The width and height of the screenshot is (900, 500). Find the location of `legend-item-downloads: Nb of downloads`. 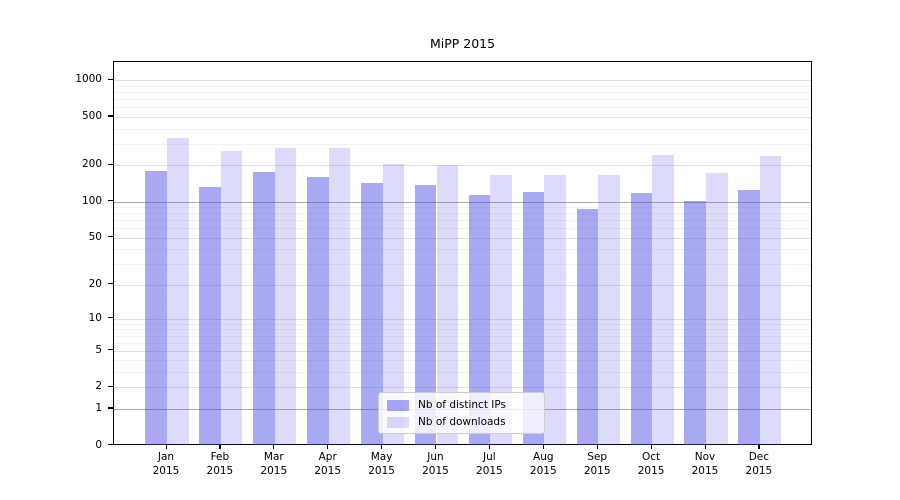

legend-item-downloads: Nb of downloads is located at coordinates (461, 422).